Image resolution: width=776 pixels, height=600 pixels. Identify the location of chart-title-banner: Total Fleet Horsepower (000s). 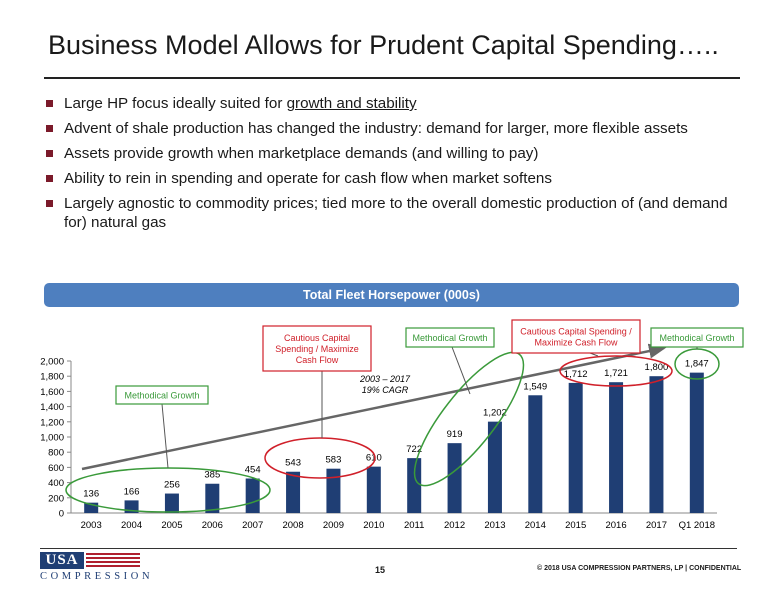
(391, 295).